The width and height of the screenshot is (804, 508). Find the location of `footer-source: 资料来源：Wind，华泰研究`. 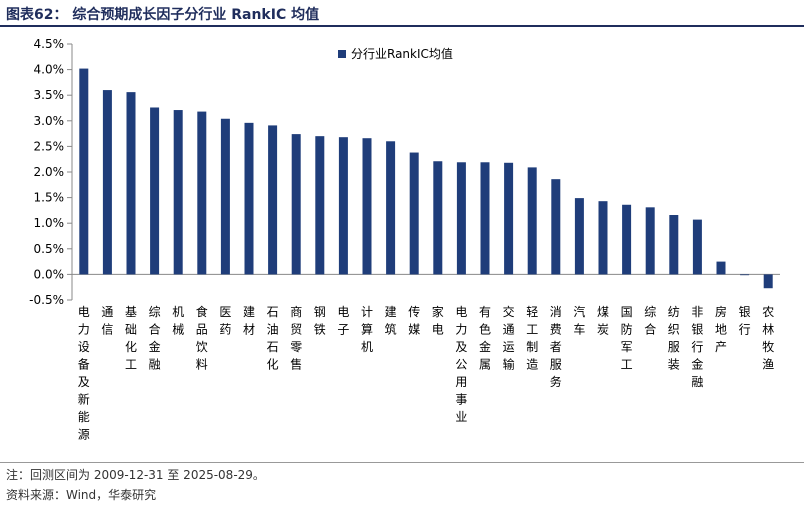

footer-source: 资料来源：Wind，华泰研究 is located at coordinates (81, 495).